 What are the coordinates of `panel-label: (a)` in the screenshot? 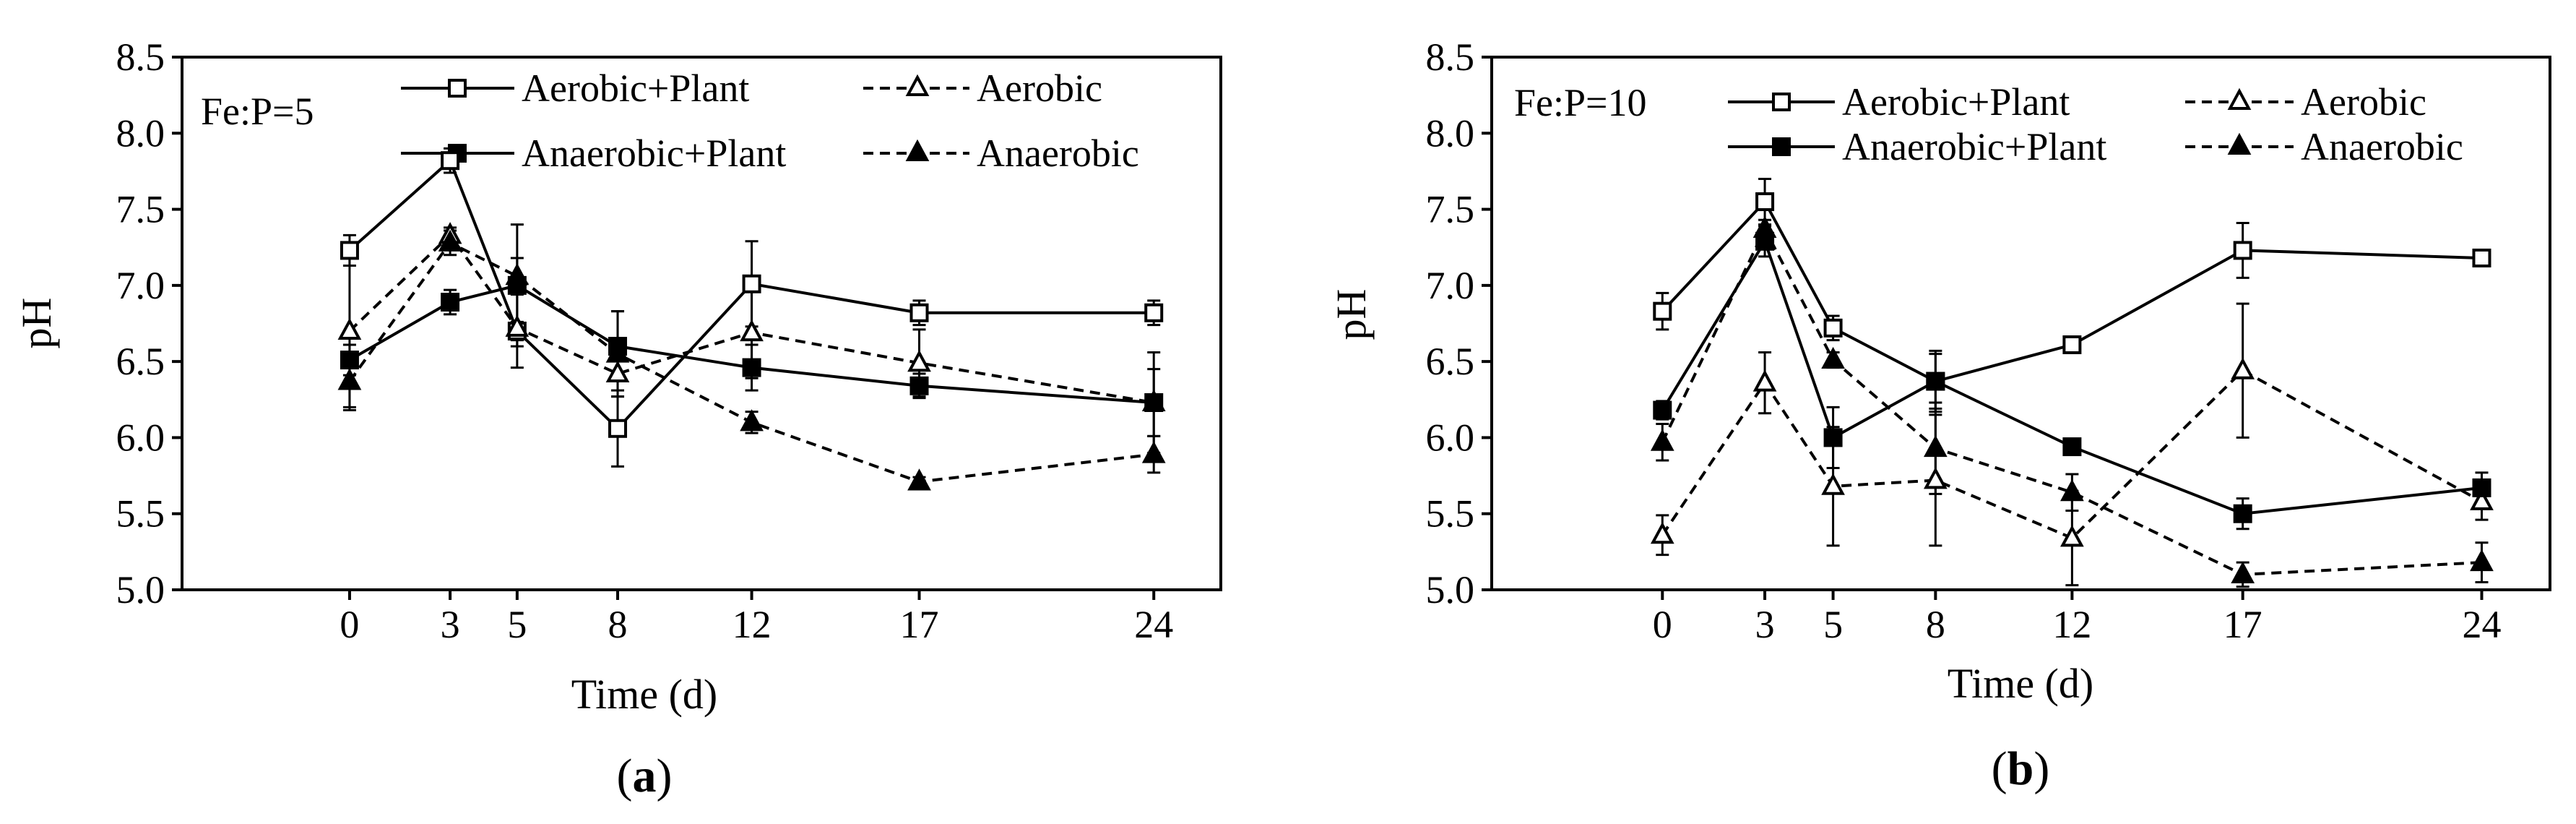 It's located at (645, 776).